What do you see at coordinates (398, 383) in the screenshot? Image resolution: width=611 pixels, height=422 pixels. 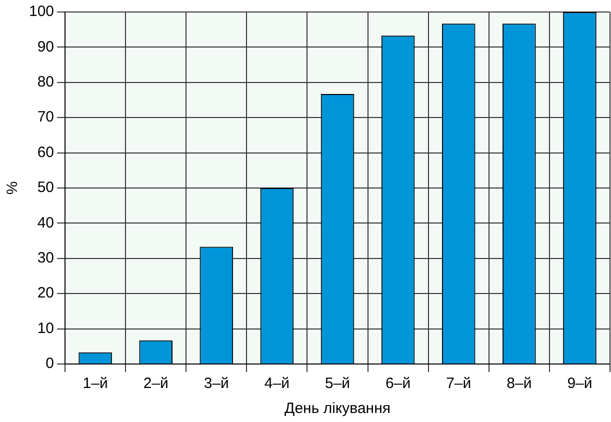 I see `x-tick-label: 6–й` at bounding box center [398, 383].